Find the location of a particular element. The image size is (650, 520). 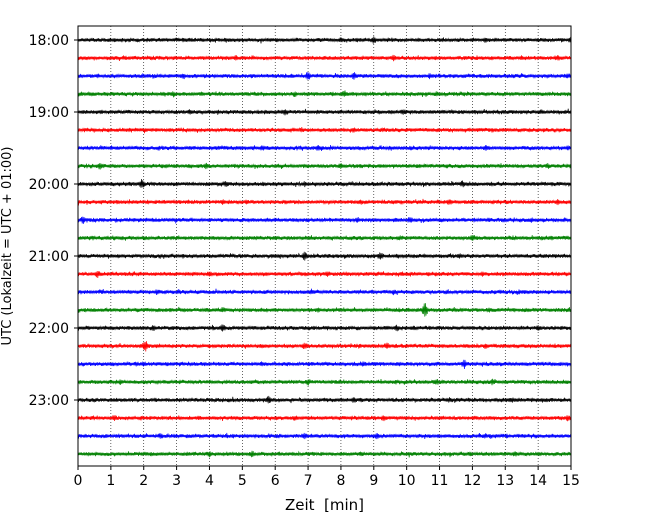

y-axis-ticks: 18:00 19:00 20:00 21:00 22:00 23:00 is located at coordinates (53, 221).